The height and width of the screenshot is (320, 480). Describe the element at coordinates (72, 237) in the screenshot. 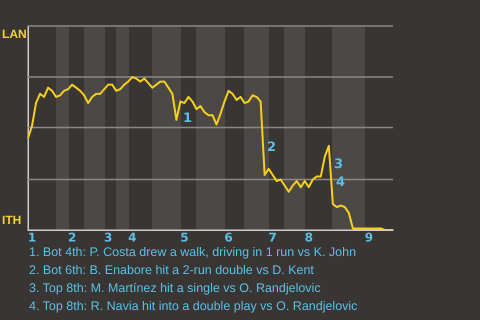

I see `x-tick-label: 2` at that location.